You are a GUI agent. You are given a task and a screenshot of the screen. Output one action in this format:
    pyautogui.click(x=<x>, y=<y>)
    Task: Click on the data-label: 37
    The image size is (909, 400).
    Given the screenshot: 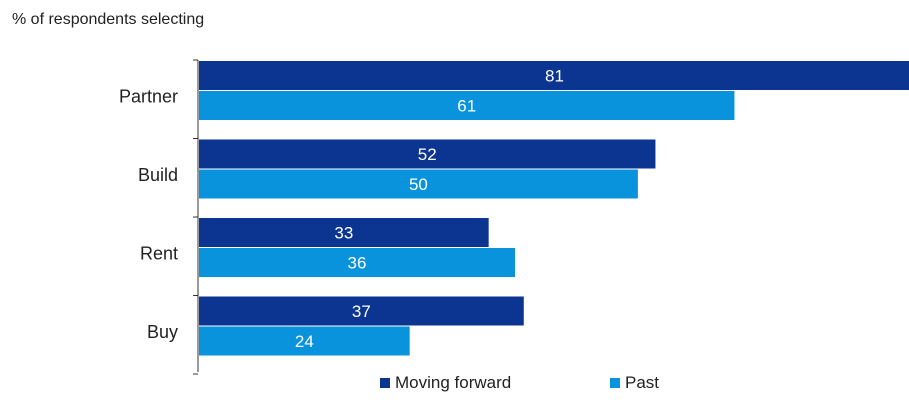 What is the action you would take?
    pyautogui.click(x=361, y=311)
    